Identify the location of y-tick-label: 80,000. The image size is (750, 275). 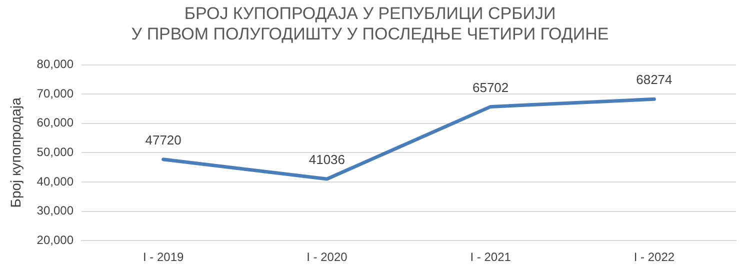
(55, 64).